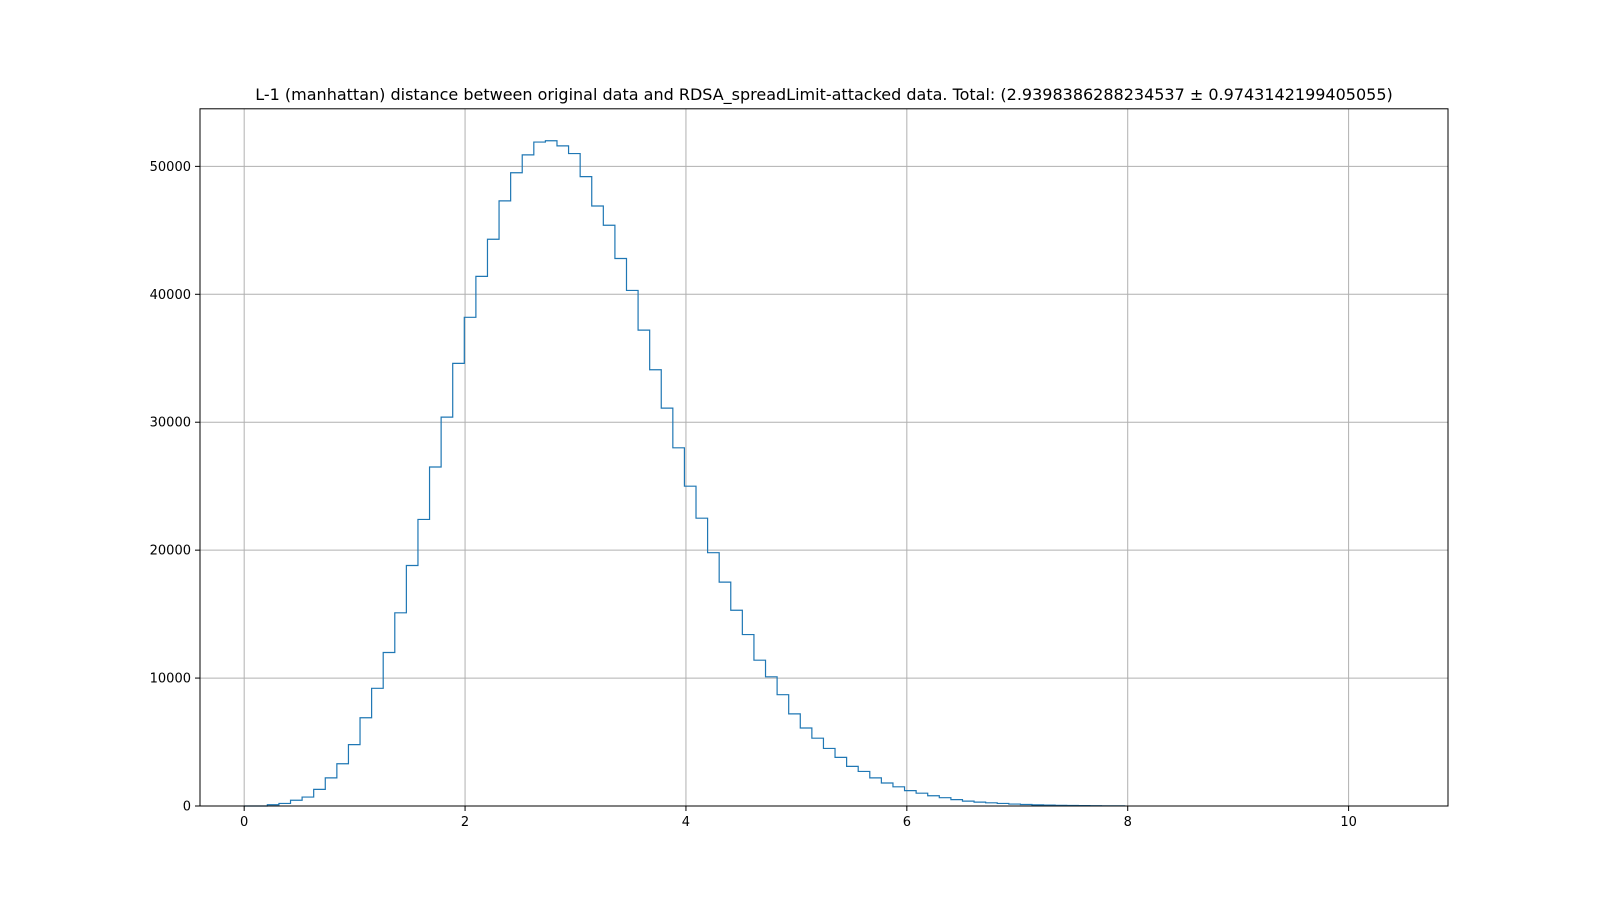  I want to click on y-tick-label: 20000, so click(170, 551).